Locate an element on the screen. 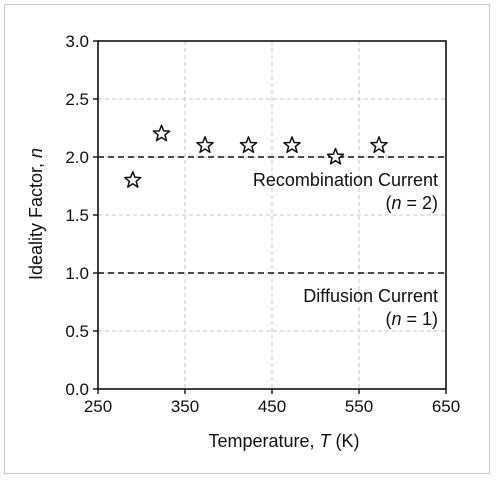 This screenshot has height=480, width=496. y-tick-label: 0.5 is located at coordinates (77, 331).